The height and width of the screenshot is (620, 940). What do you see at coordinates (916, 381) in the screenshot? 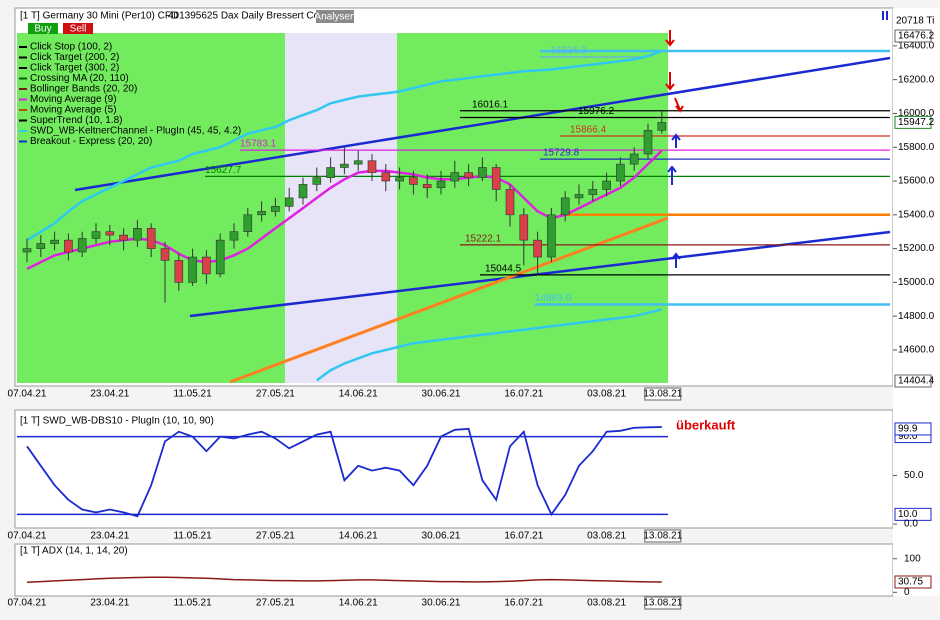
I see `value-box-label: 14404.4` at bounding box center [916, 381].